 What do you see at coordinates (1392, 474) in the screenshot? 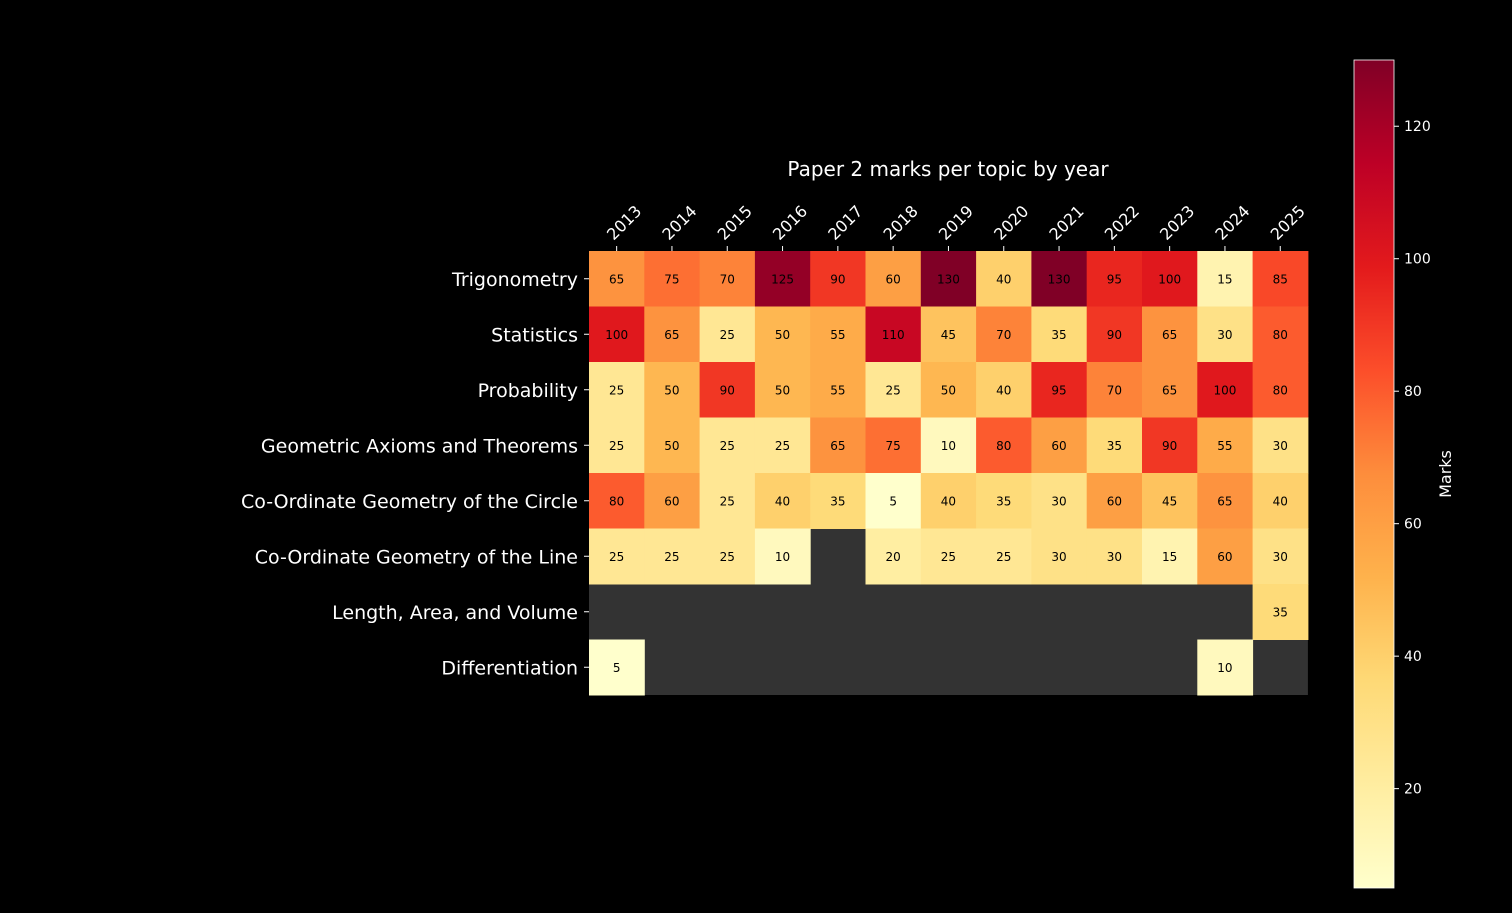
I see `colorbar: 20 40 60 80 100 120` at bounding box center [1392, 474].